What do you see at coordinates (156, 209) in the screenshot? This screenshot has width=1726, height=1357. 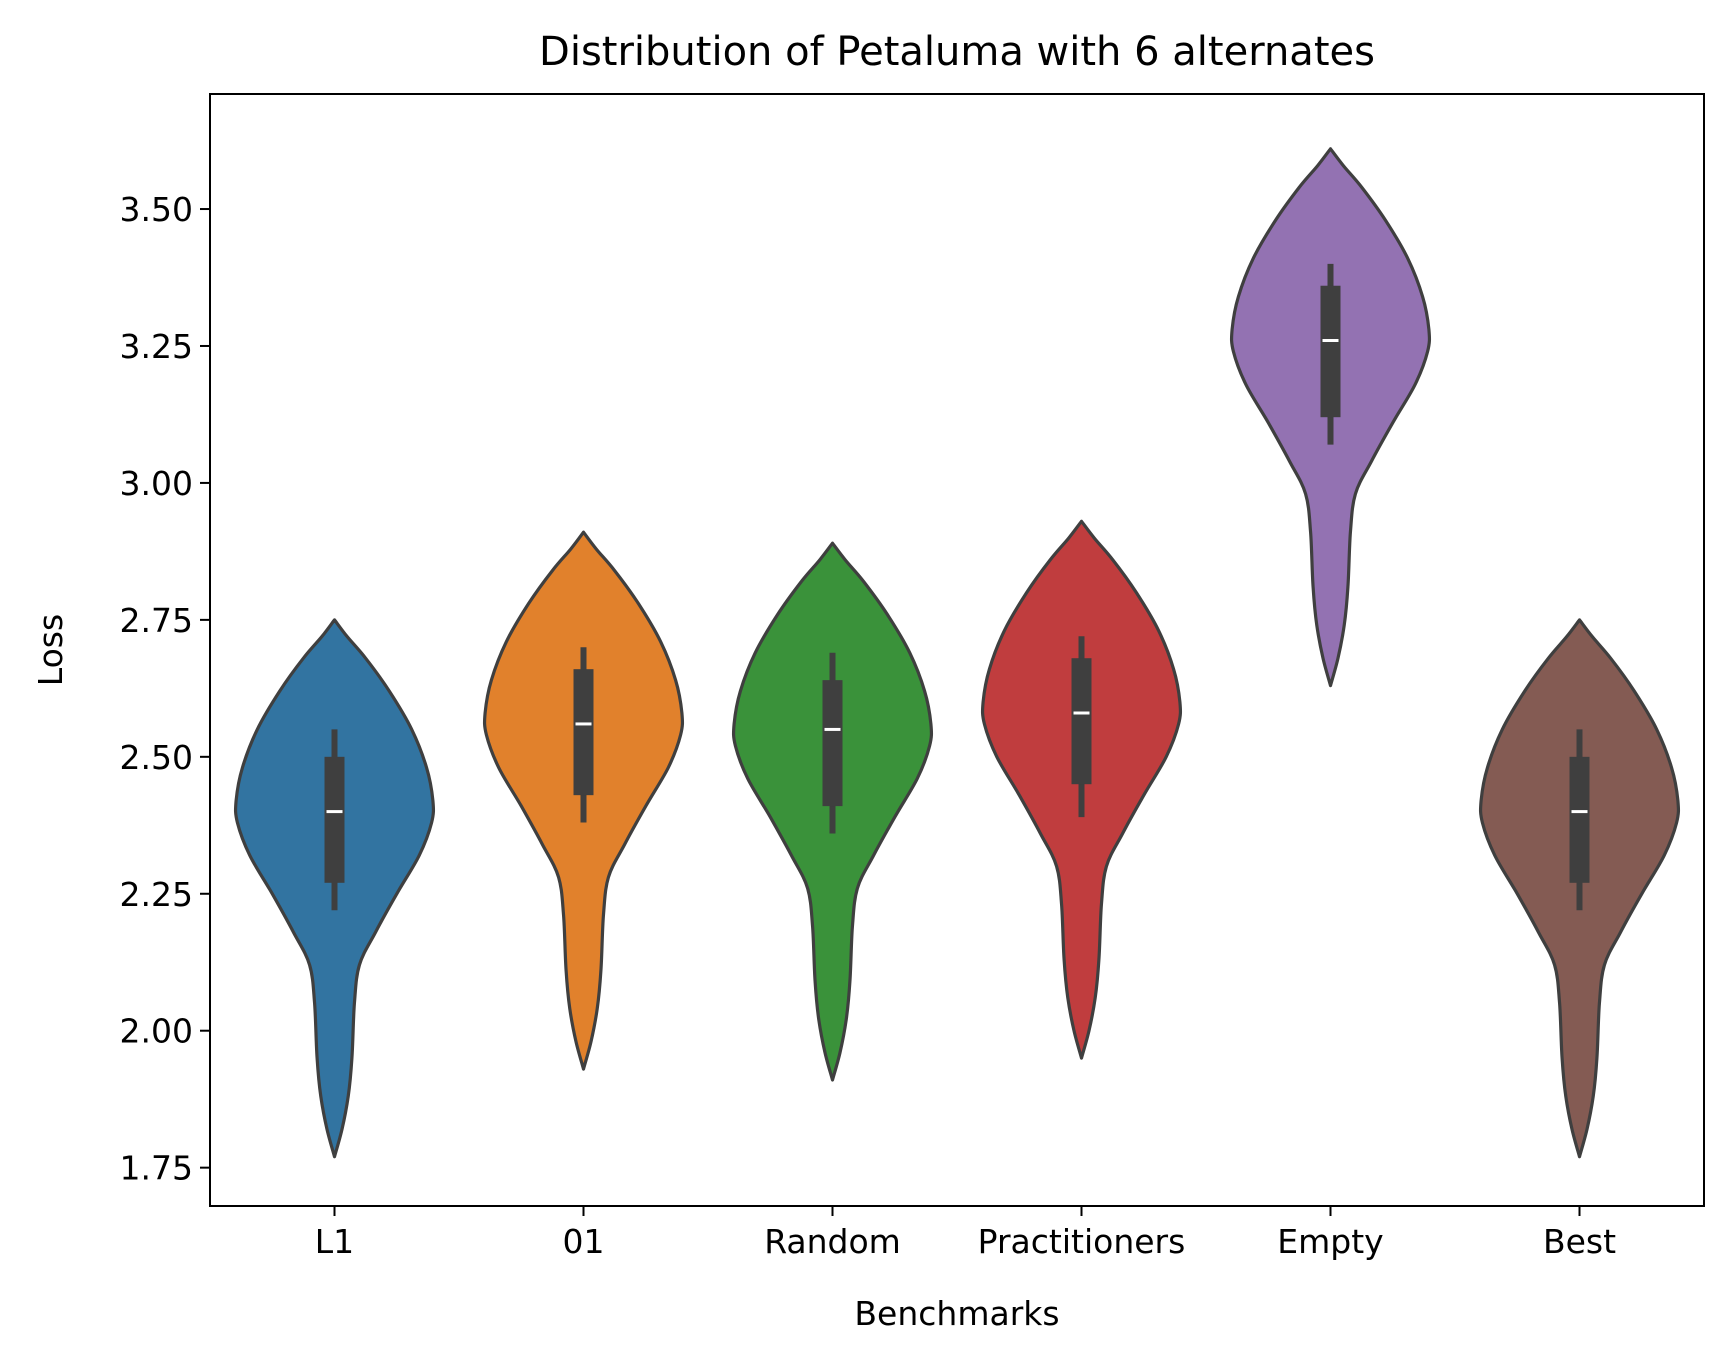 I see `y-tick-label: 3.50` at bounding box center [156, 209].